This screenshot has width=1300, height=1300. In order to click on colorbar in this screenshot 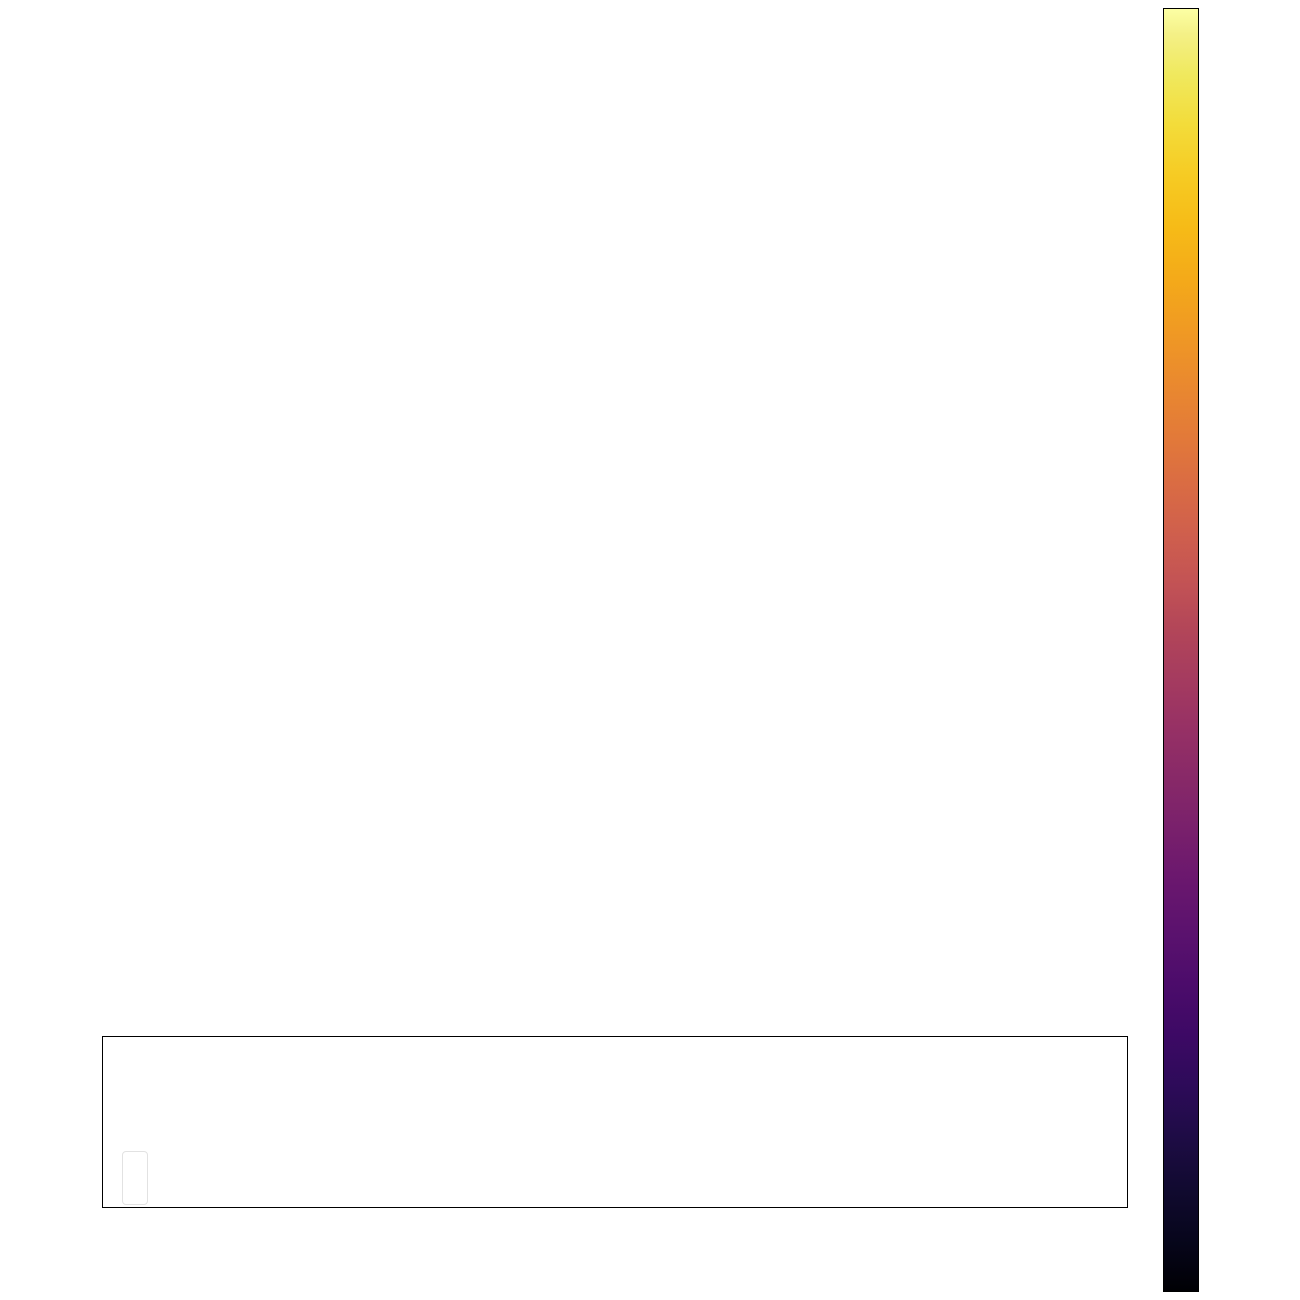, I will do `click(1181, 650)`.